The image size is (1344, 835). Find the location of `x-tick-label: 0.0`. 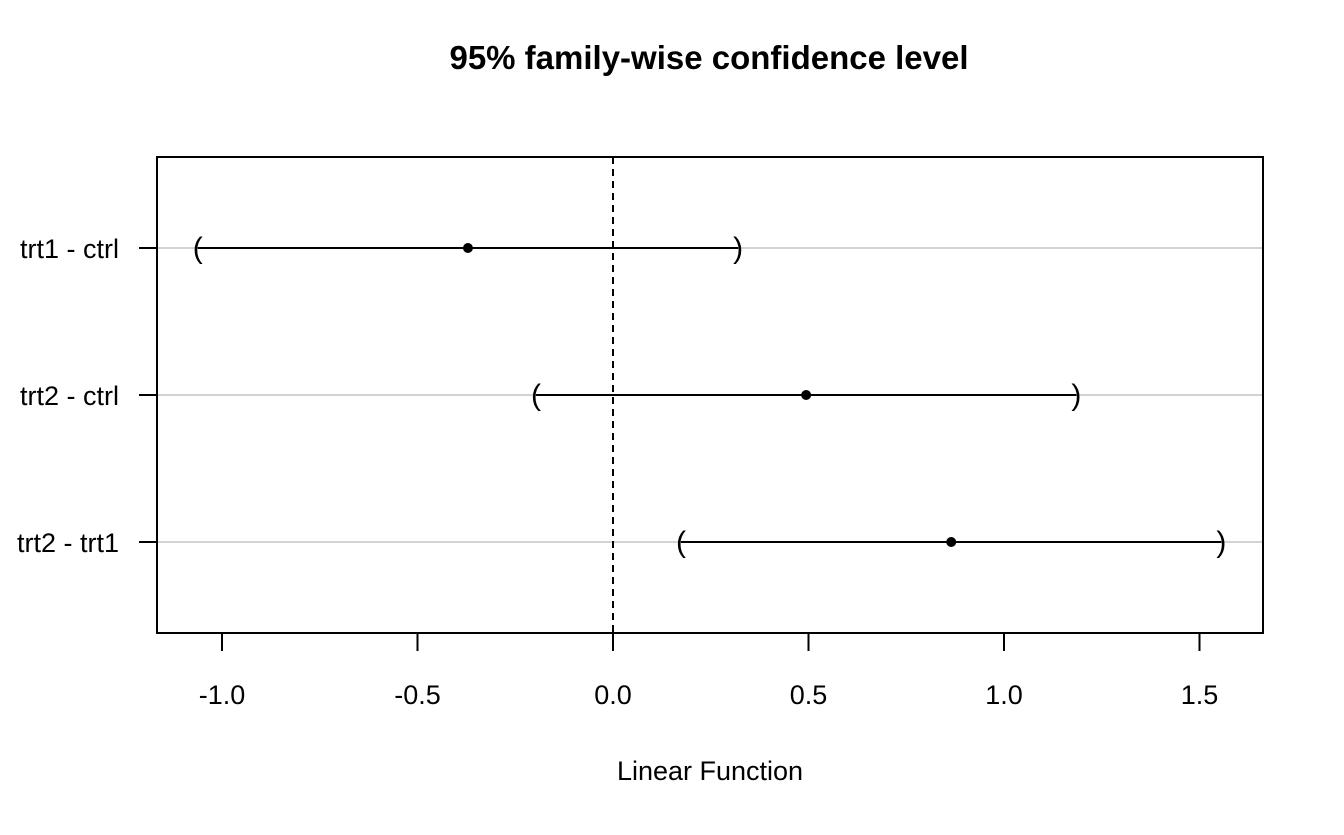

x-tick-label: 0.0 is located at coordinates (613, 695).